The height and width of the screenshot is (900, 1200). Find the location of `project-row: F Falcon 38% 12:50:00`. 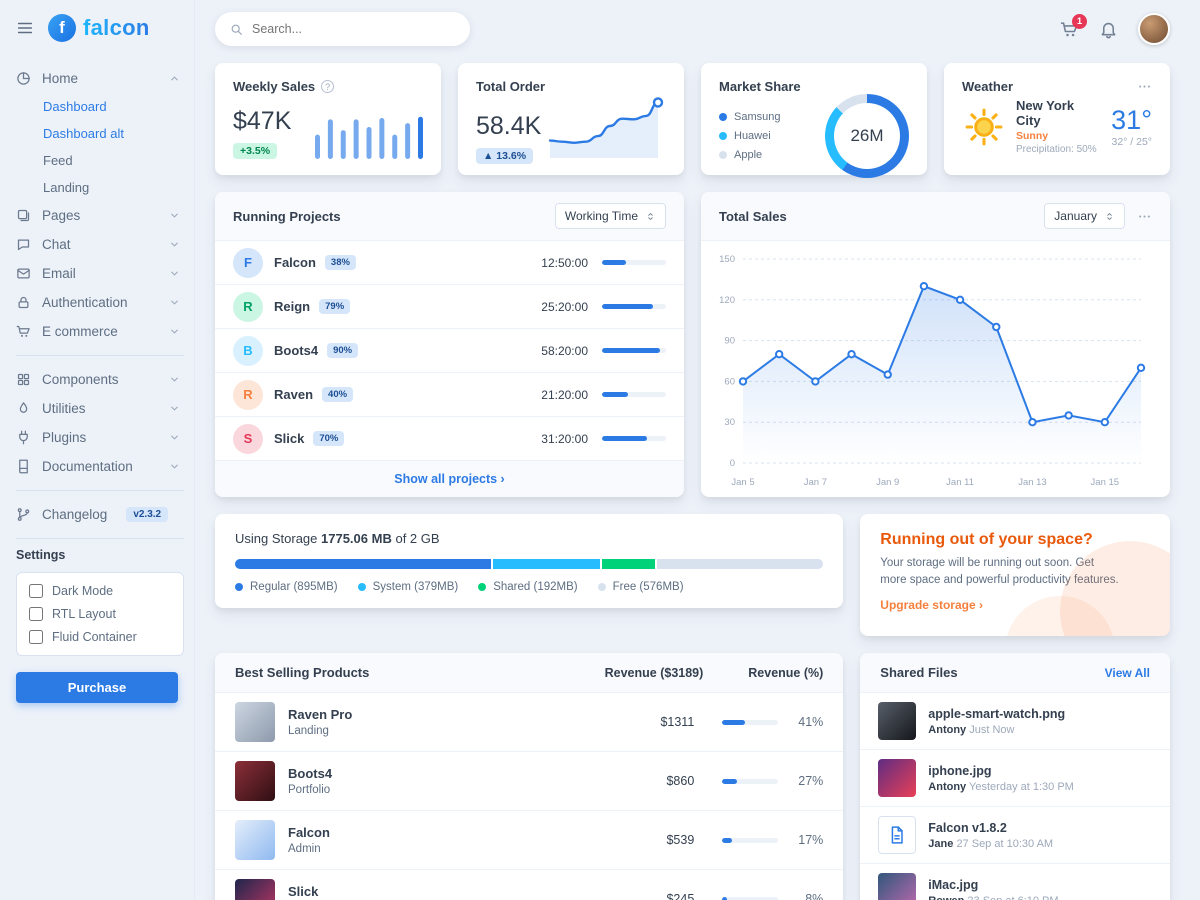

project-row: F Falcon 38% 12:50:00 is located at coordinates (449, 263).